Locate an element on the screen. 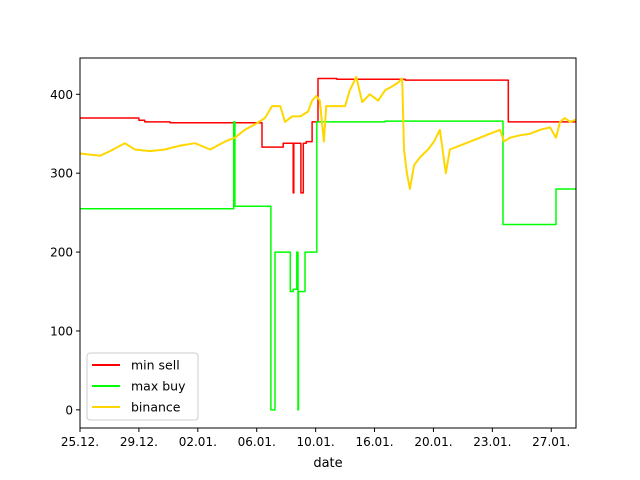  y-tick-label: 0 is located at coordinates (69, 410).